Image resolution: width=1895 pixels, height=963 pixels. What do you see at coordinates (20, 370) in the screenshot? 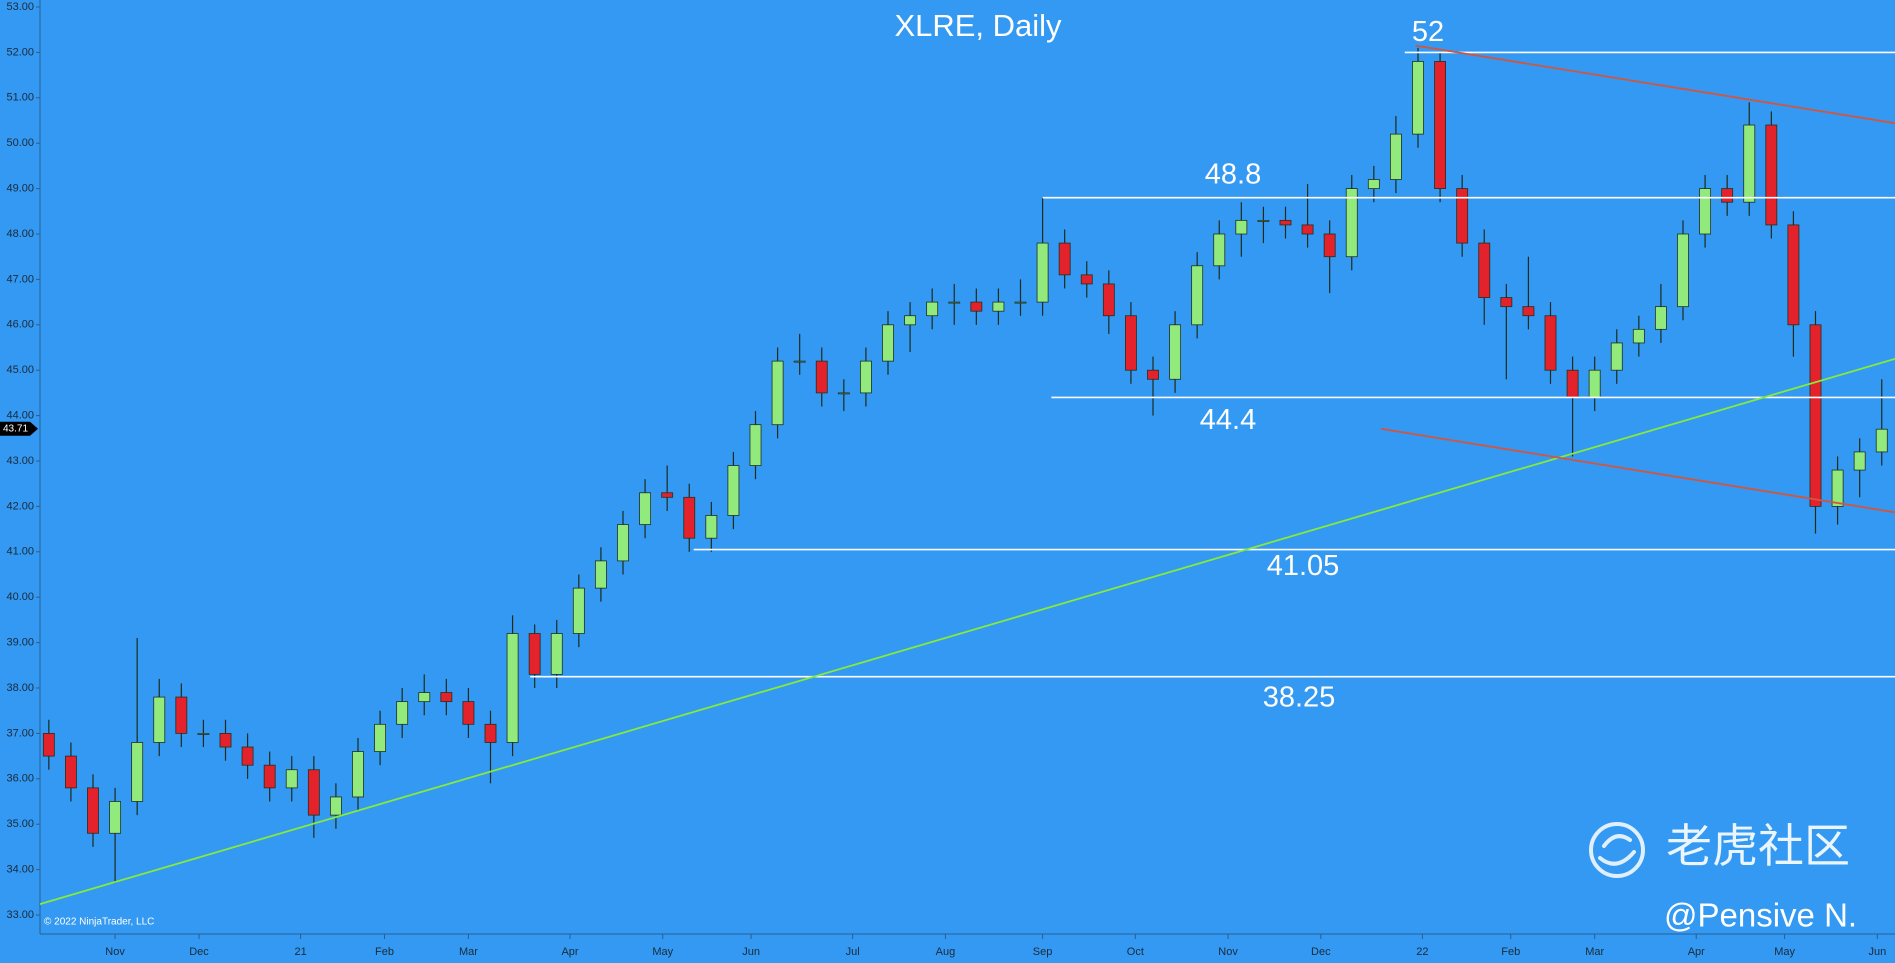
I see `y-tick-label: 45.00` at bounding box center [20, 370].